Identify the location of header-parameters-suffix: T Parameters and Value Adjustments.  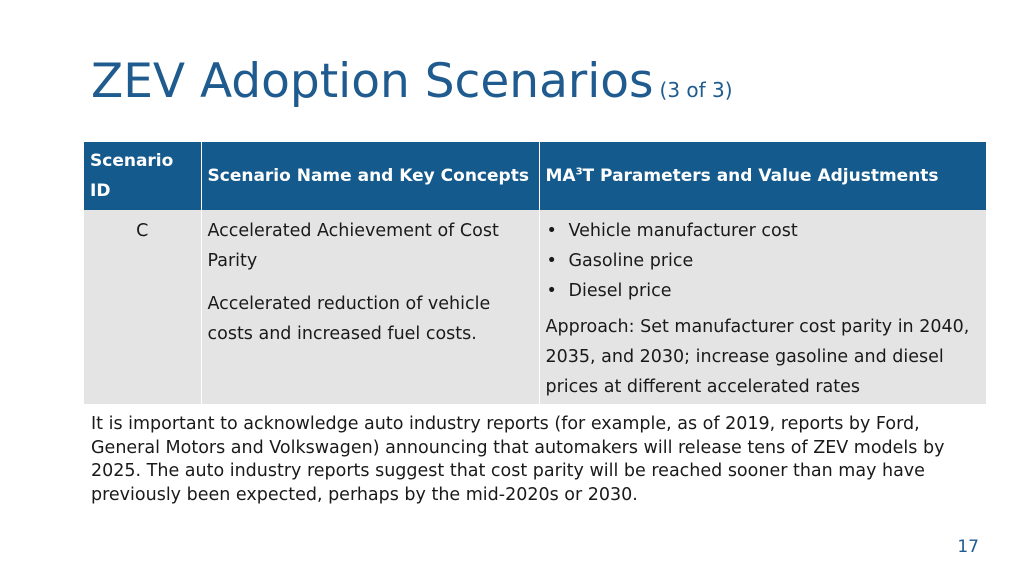
(760, 176).